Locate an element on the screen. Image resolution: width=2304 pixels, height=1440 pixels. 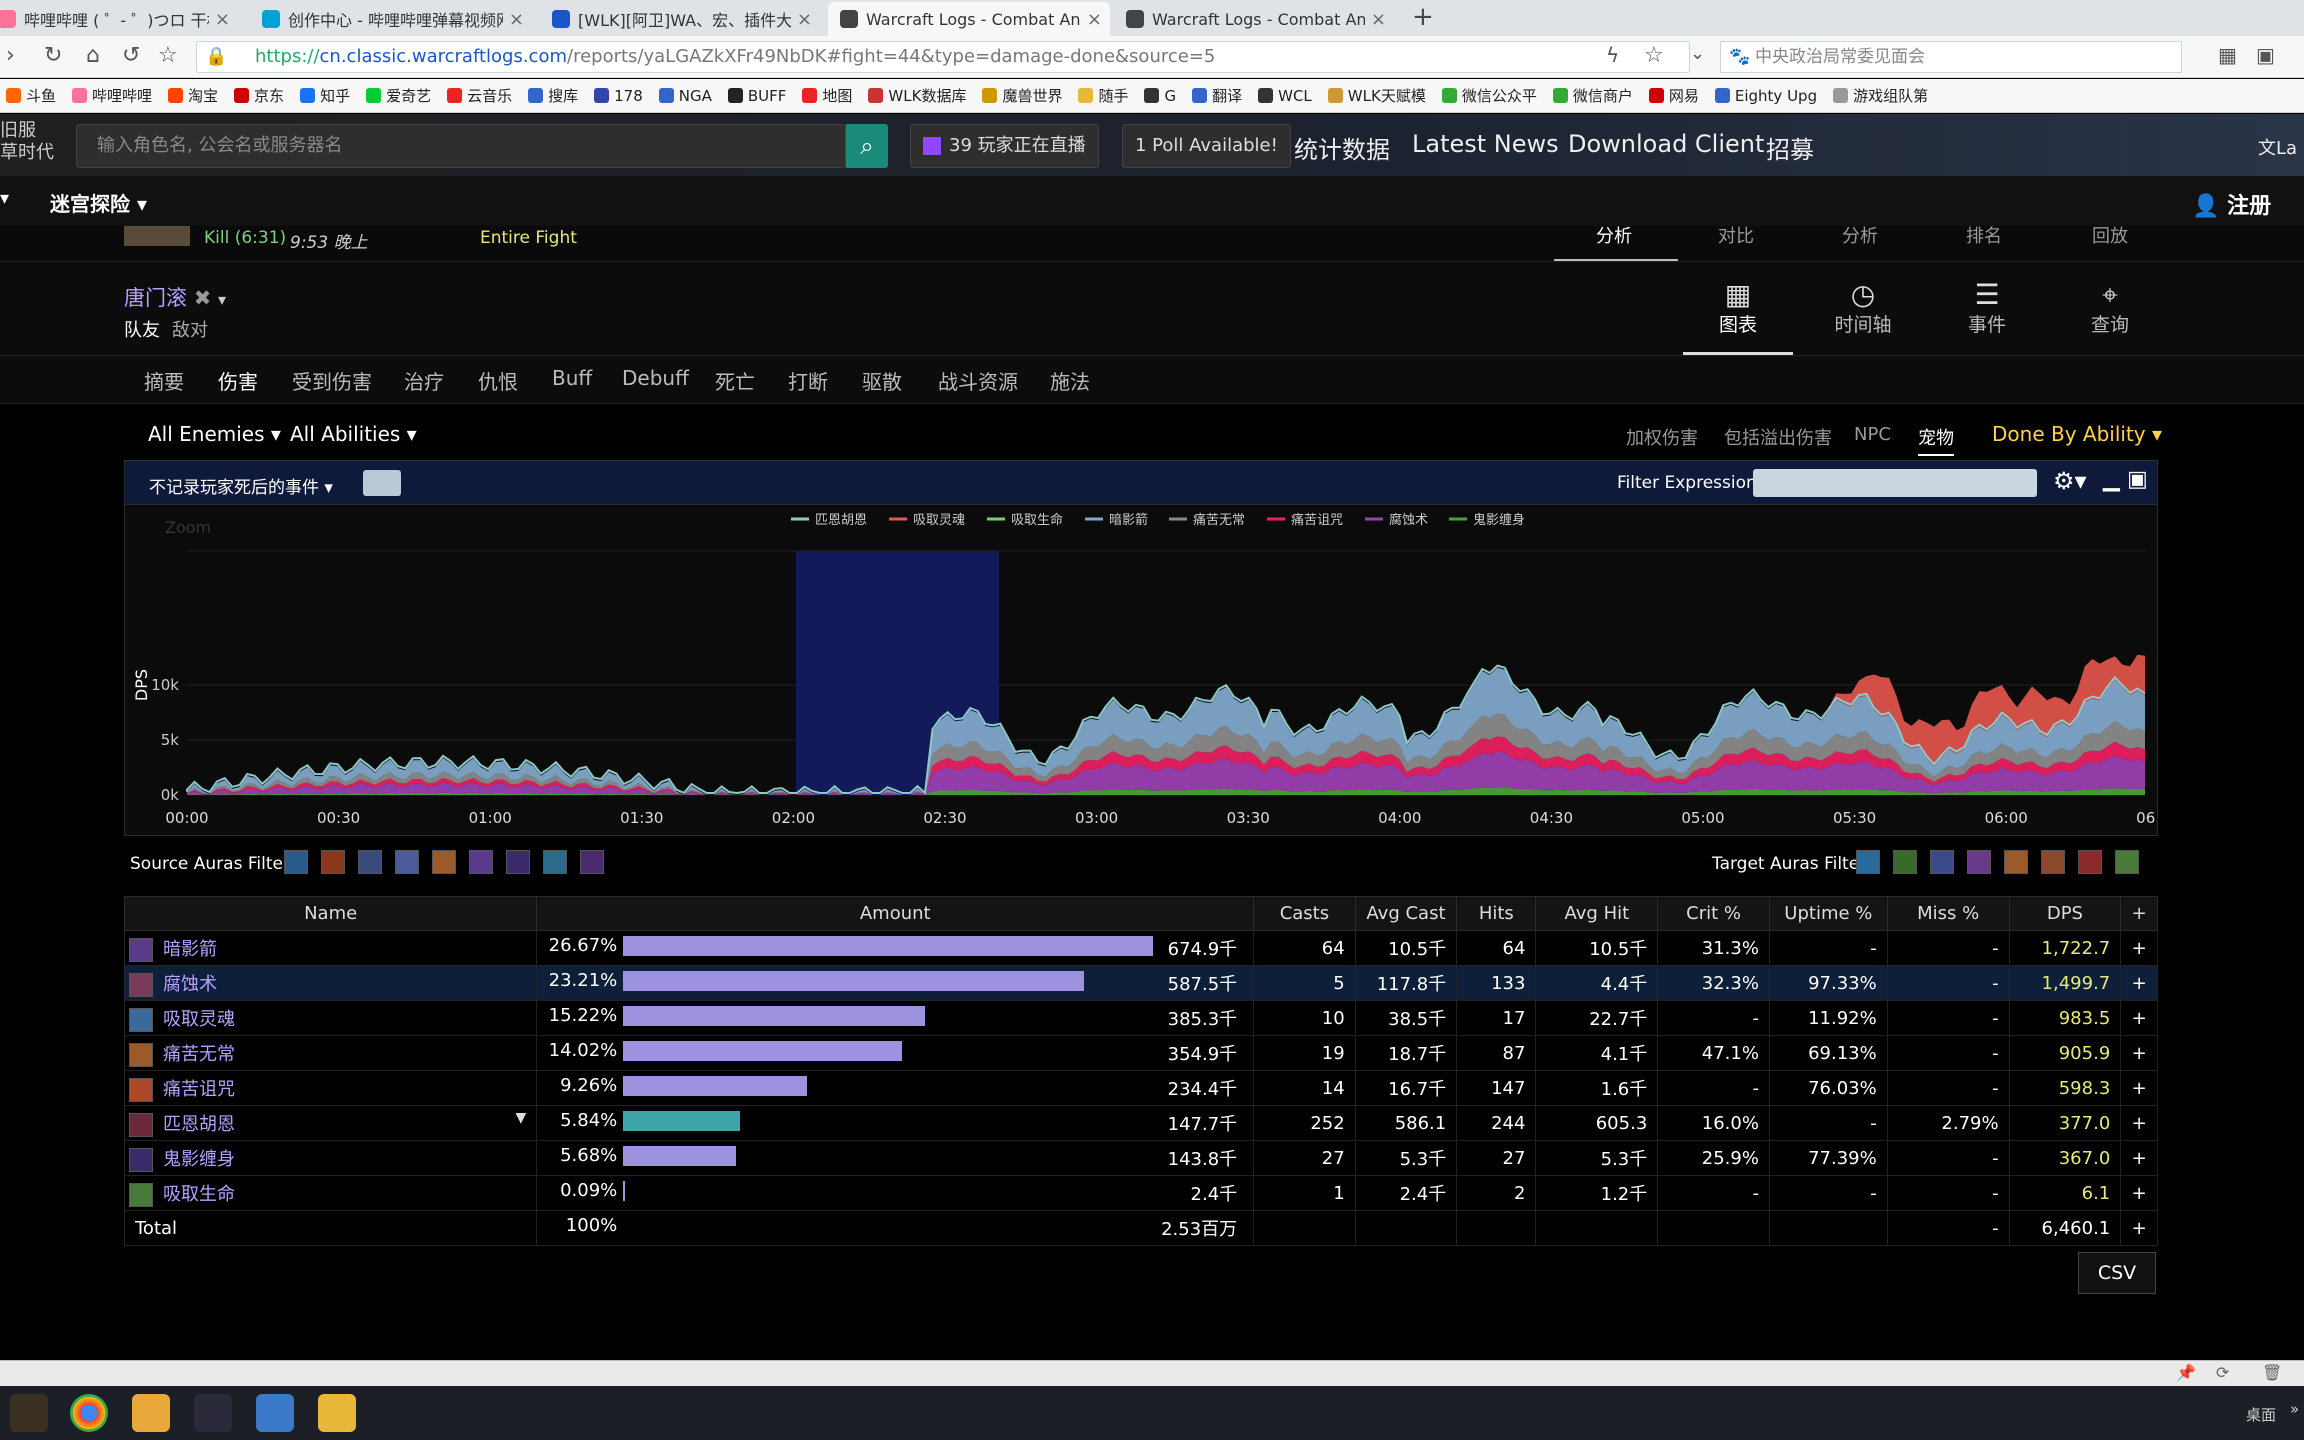
legend-item: 鬼影缠身 is located at coordinates (1499, 520).